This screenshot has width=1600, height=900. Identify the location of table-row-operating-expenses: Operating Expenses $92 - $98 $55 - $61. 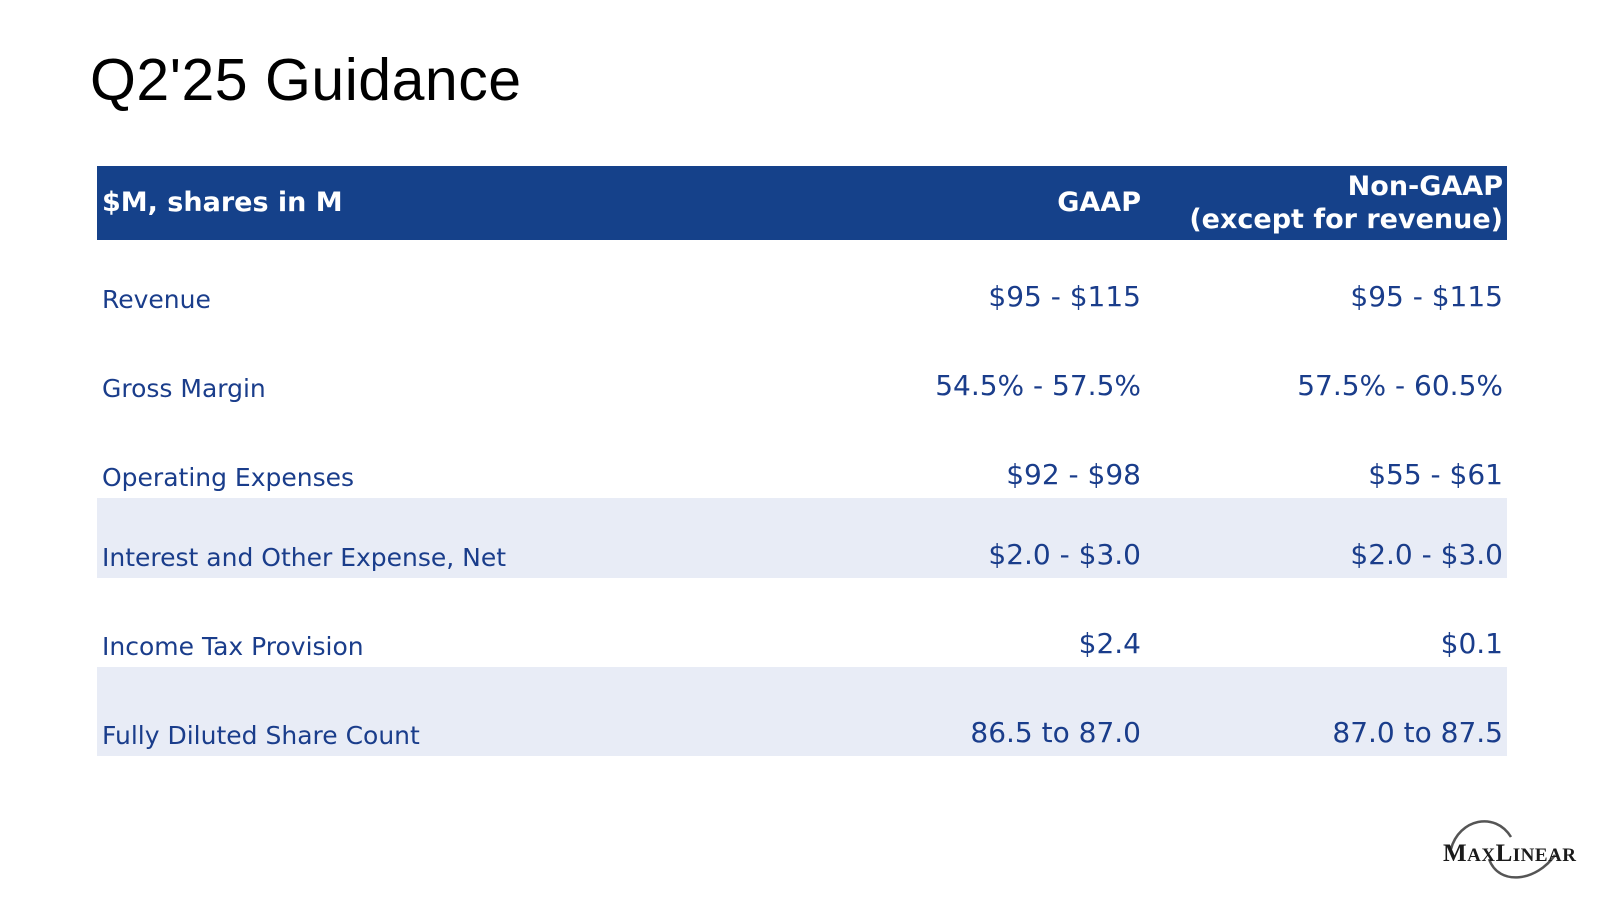
(802, 453).